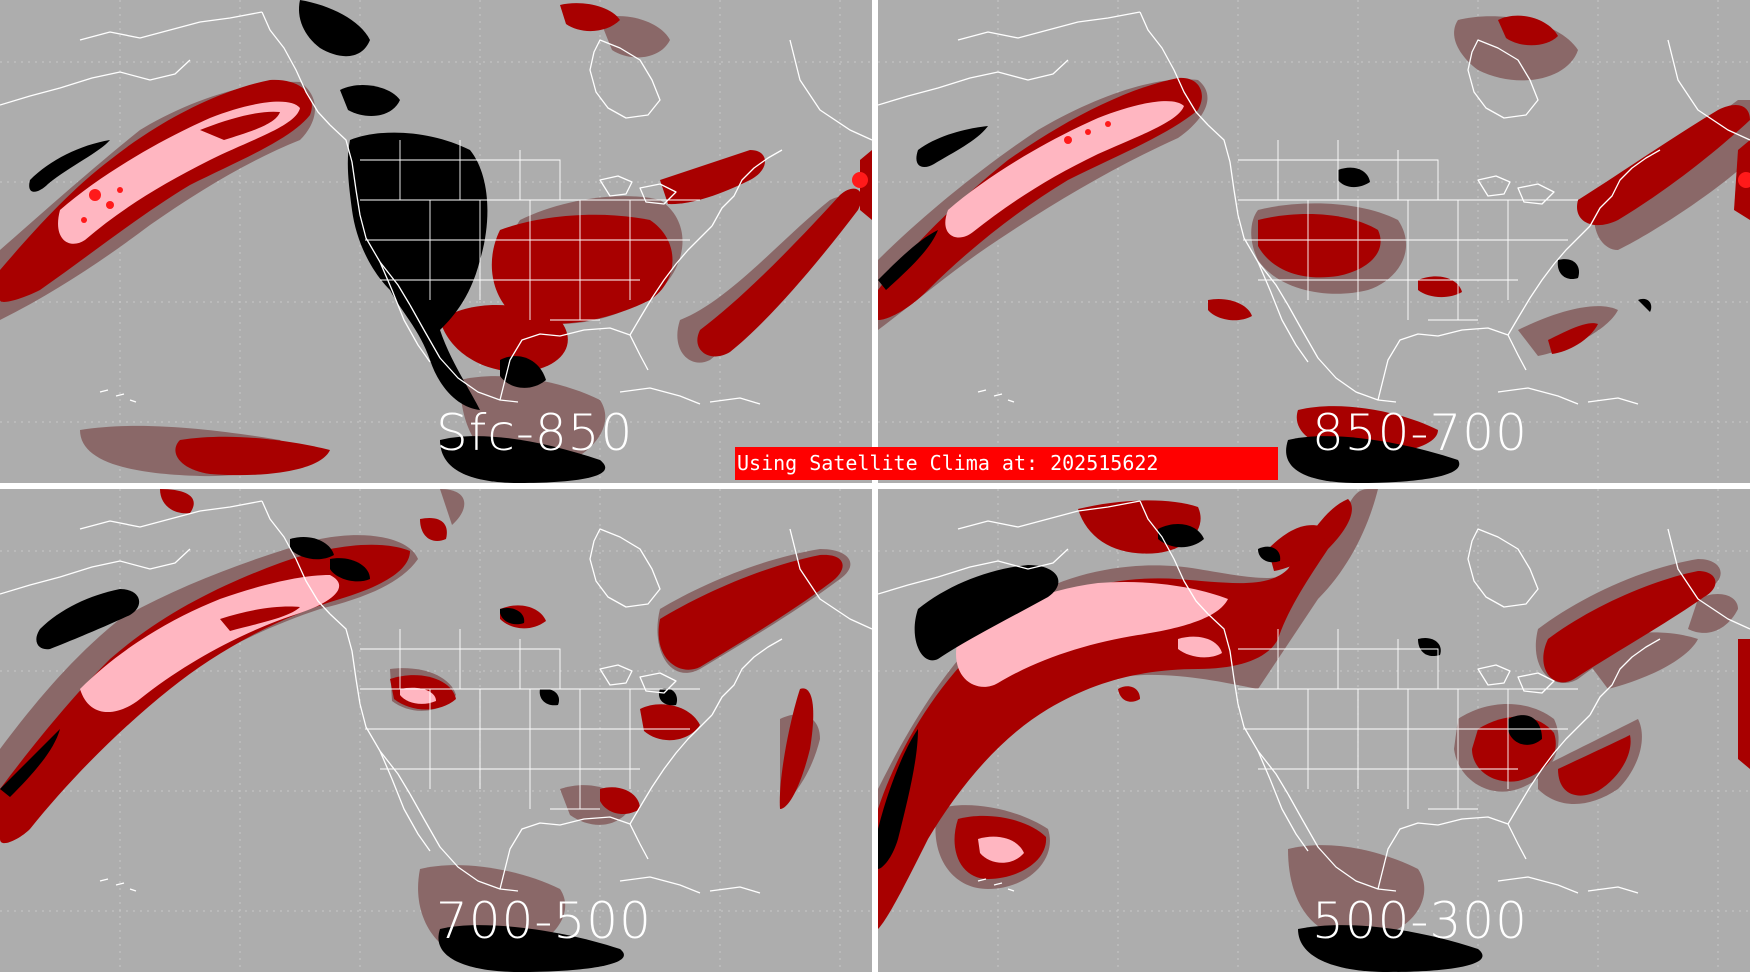 The height and width of the screenshot is (976, 1750). What do you see at coordinates (1420, 921) in the screenshot?
I see `pressure-layer-label: 500-300` at bounding box center [1420, 921].